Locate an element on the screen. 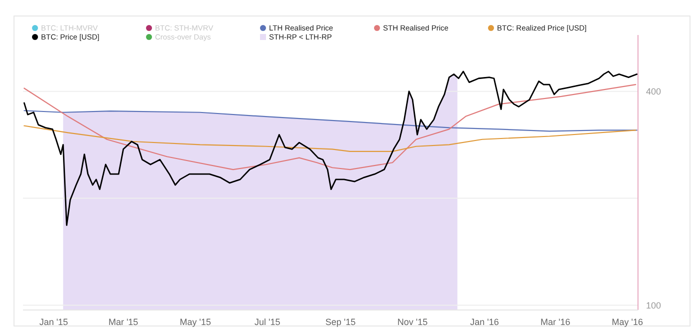 The width and height of the screenshot is (700, 333). x-tick-label: Jan '16 is located at coordinates (484, 322).